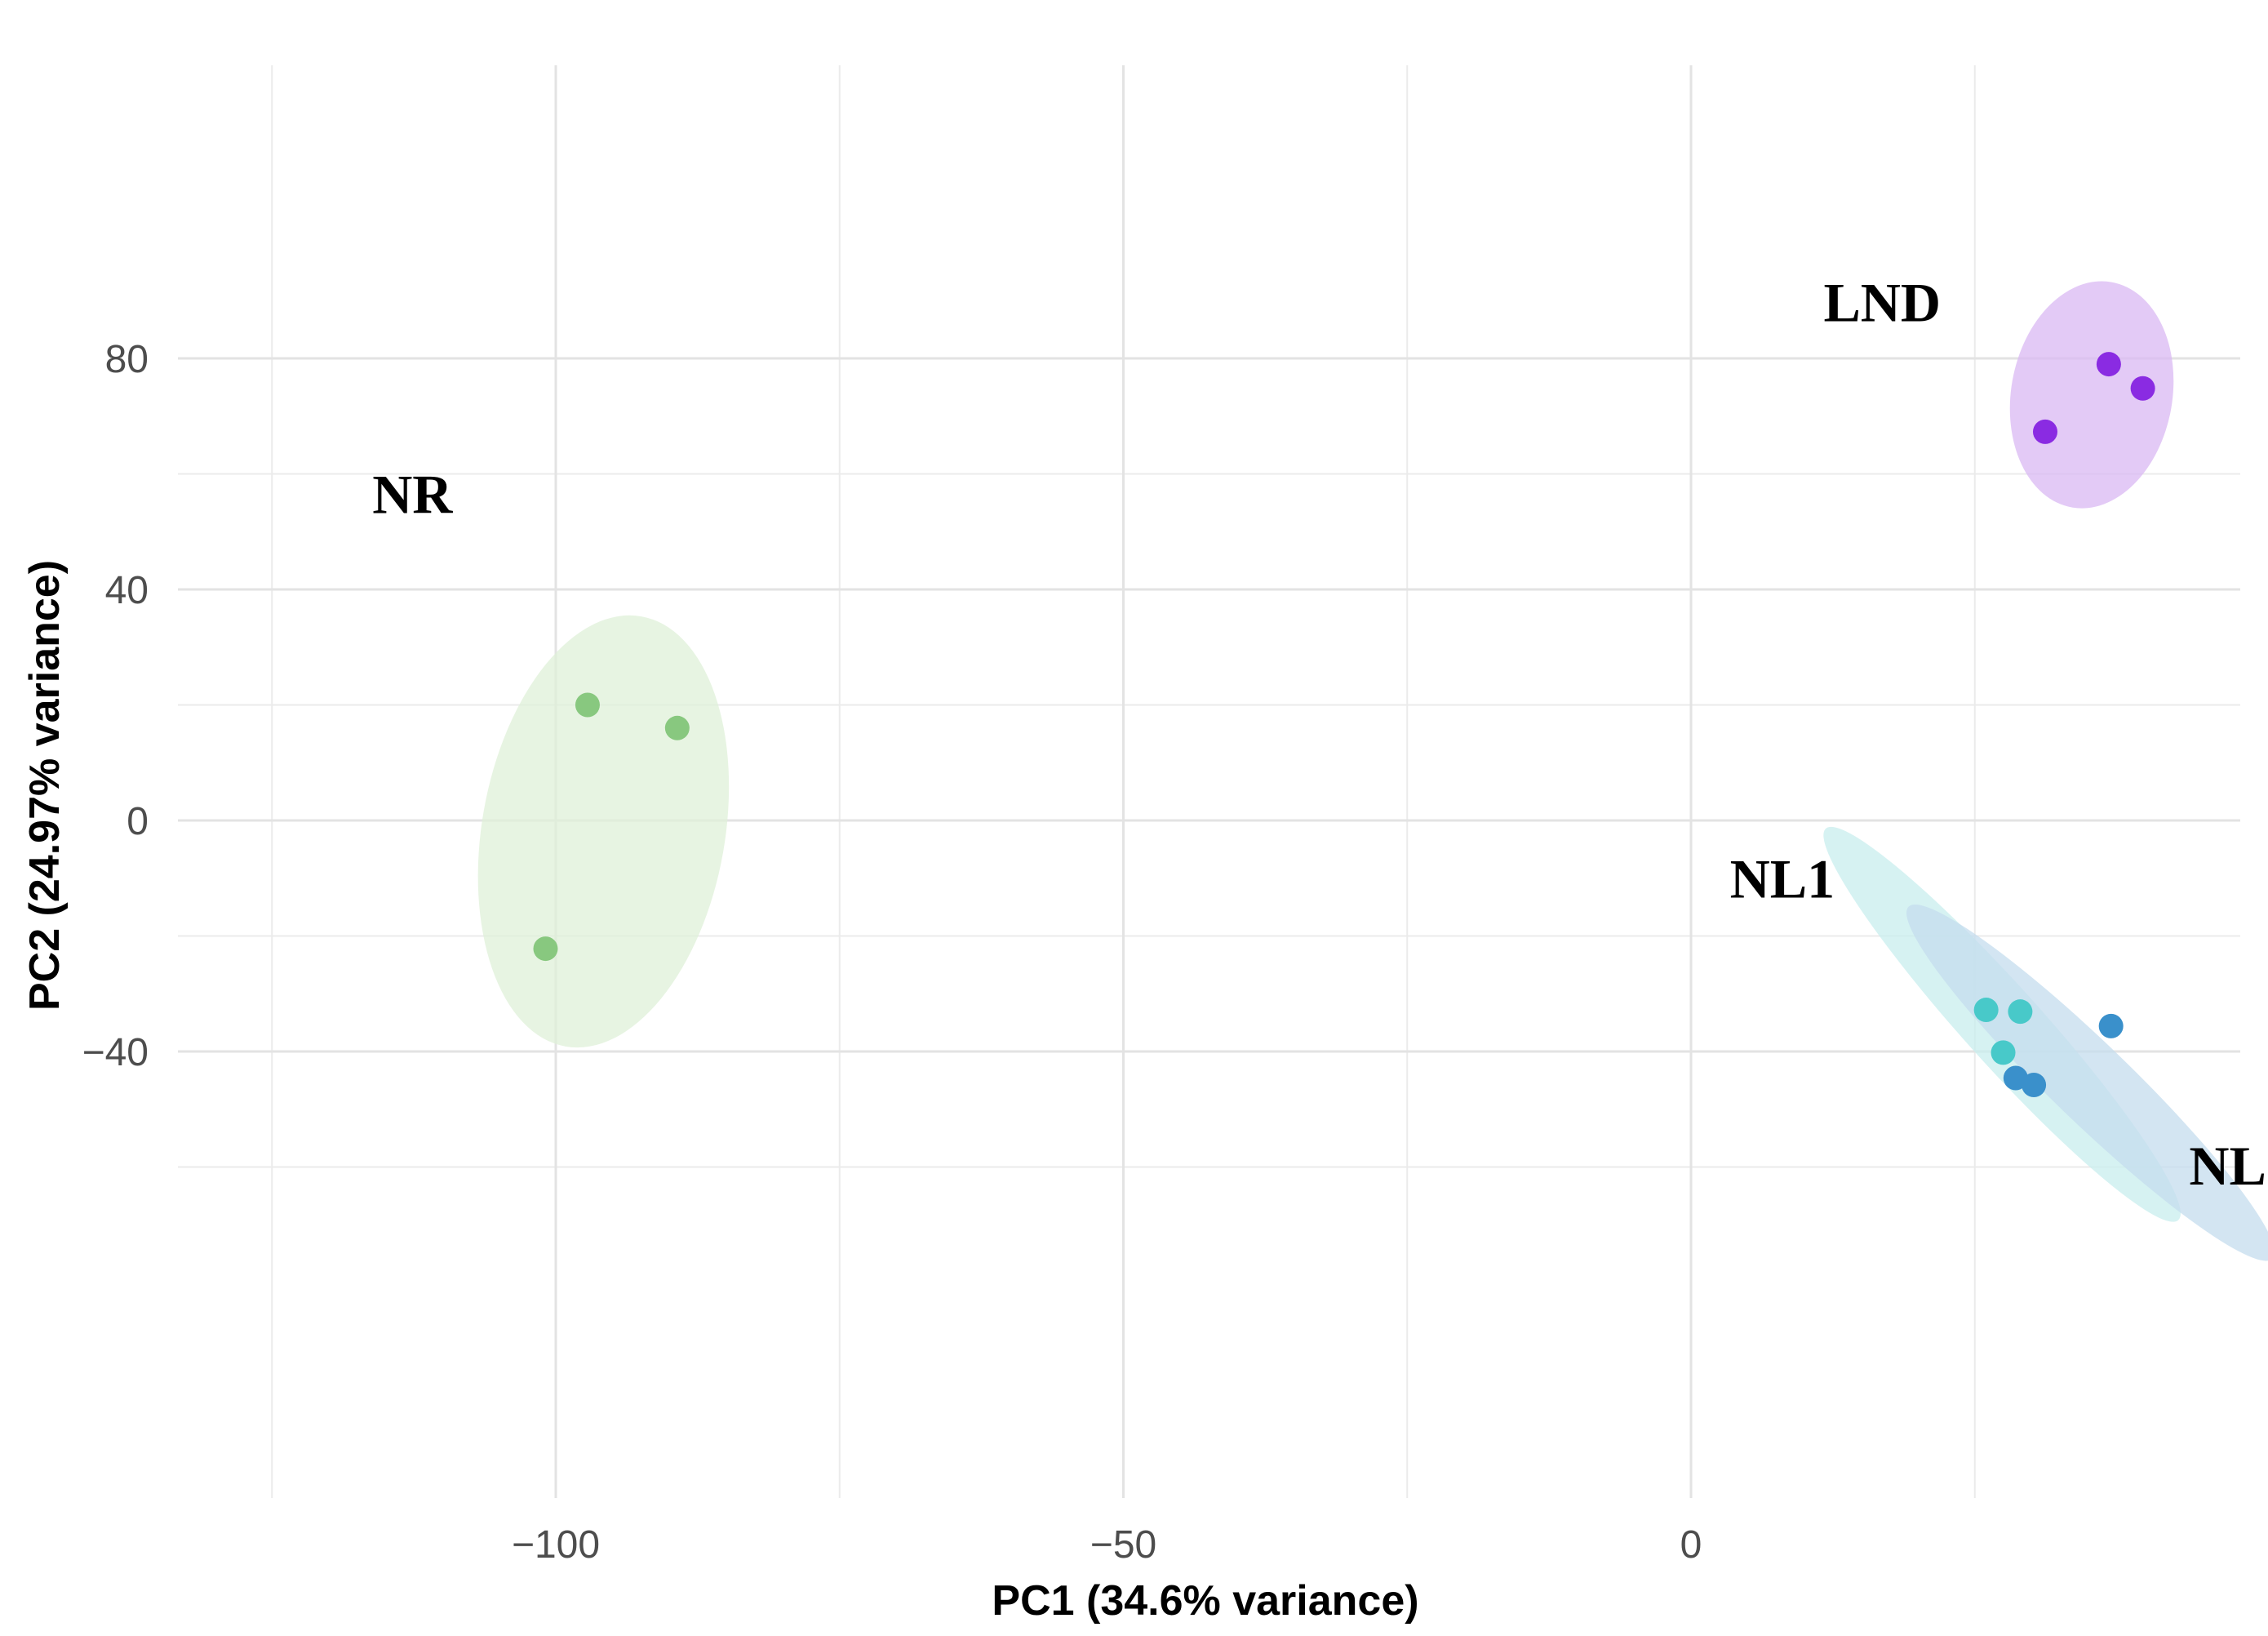 Image resolution: width=2268 pixels, height=1636 pixels. I want to click on y-axis-title: PC2 (24.97% variance), so click(45, 785).